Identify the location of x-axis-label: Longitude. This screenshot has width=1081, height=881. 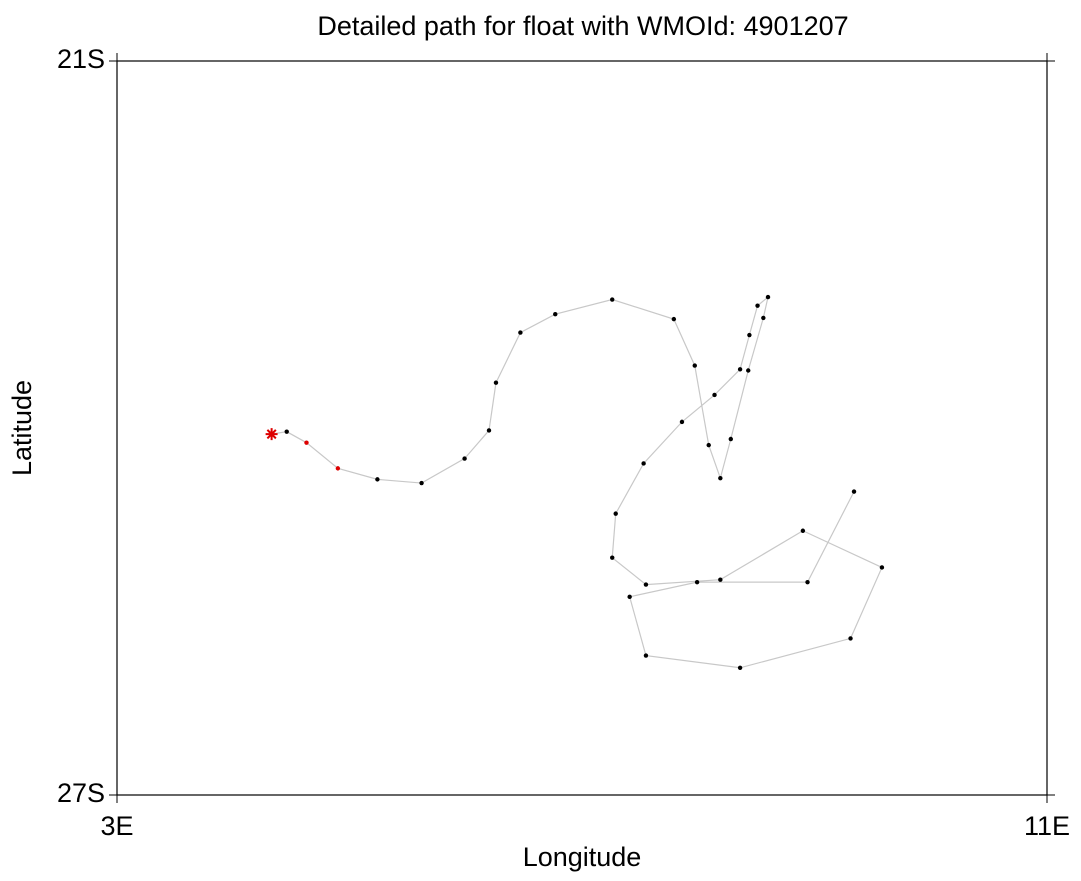
(582, 857).